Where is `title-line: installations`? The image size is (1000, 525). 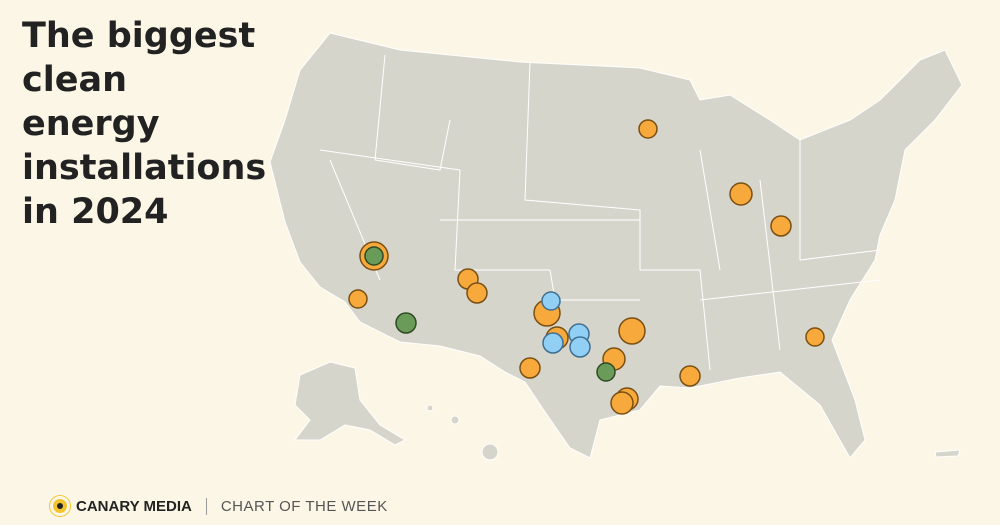
title-line: installations is located at coordinates (144, 168).